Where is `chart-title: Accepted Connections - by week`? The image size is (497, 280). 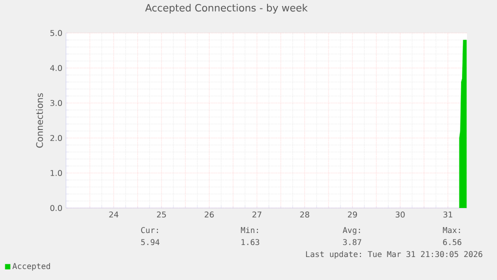
chart-title: Accepted Connections - by week is located at coordinates (226, 9).